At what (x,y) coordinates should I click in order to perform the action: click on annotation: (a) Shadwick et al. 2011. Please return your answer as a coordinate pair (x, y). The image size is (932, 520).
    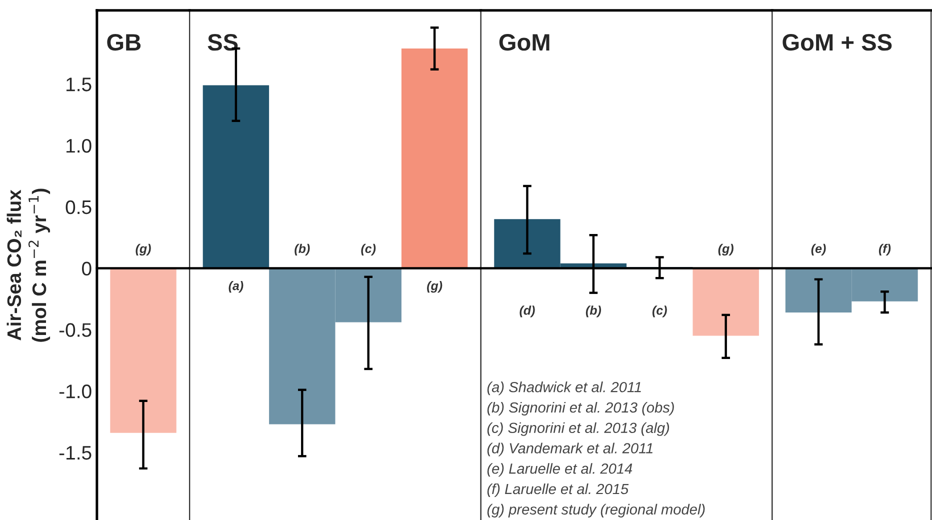
    Looking at the image, I should click on (564, 389).